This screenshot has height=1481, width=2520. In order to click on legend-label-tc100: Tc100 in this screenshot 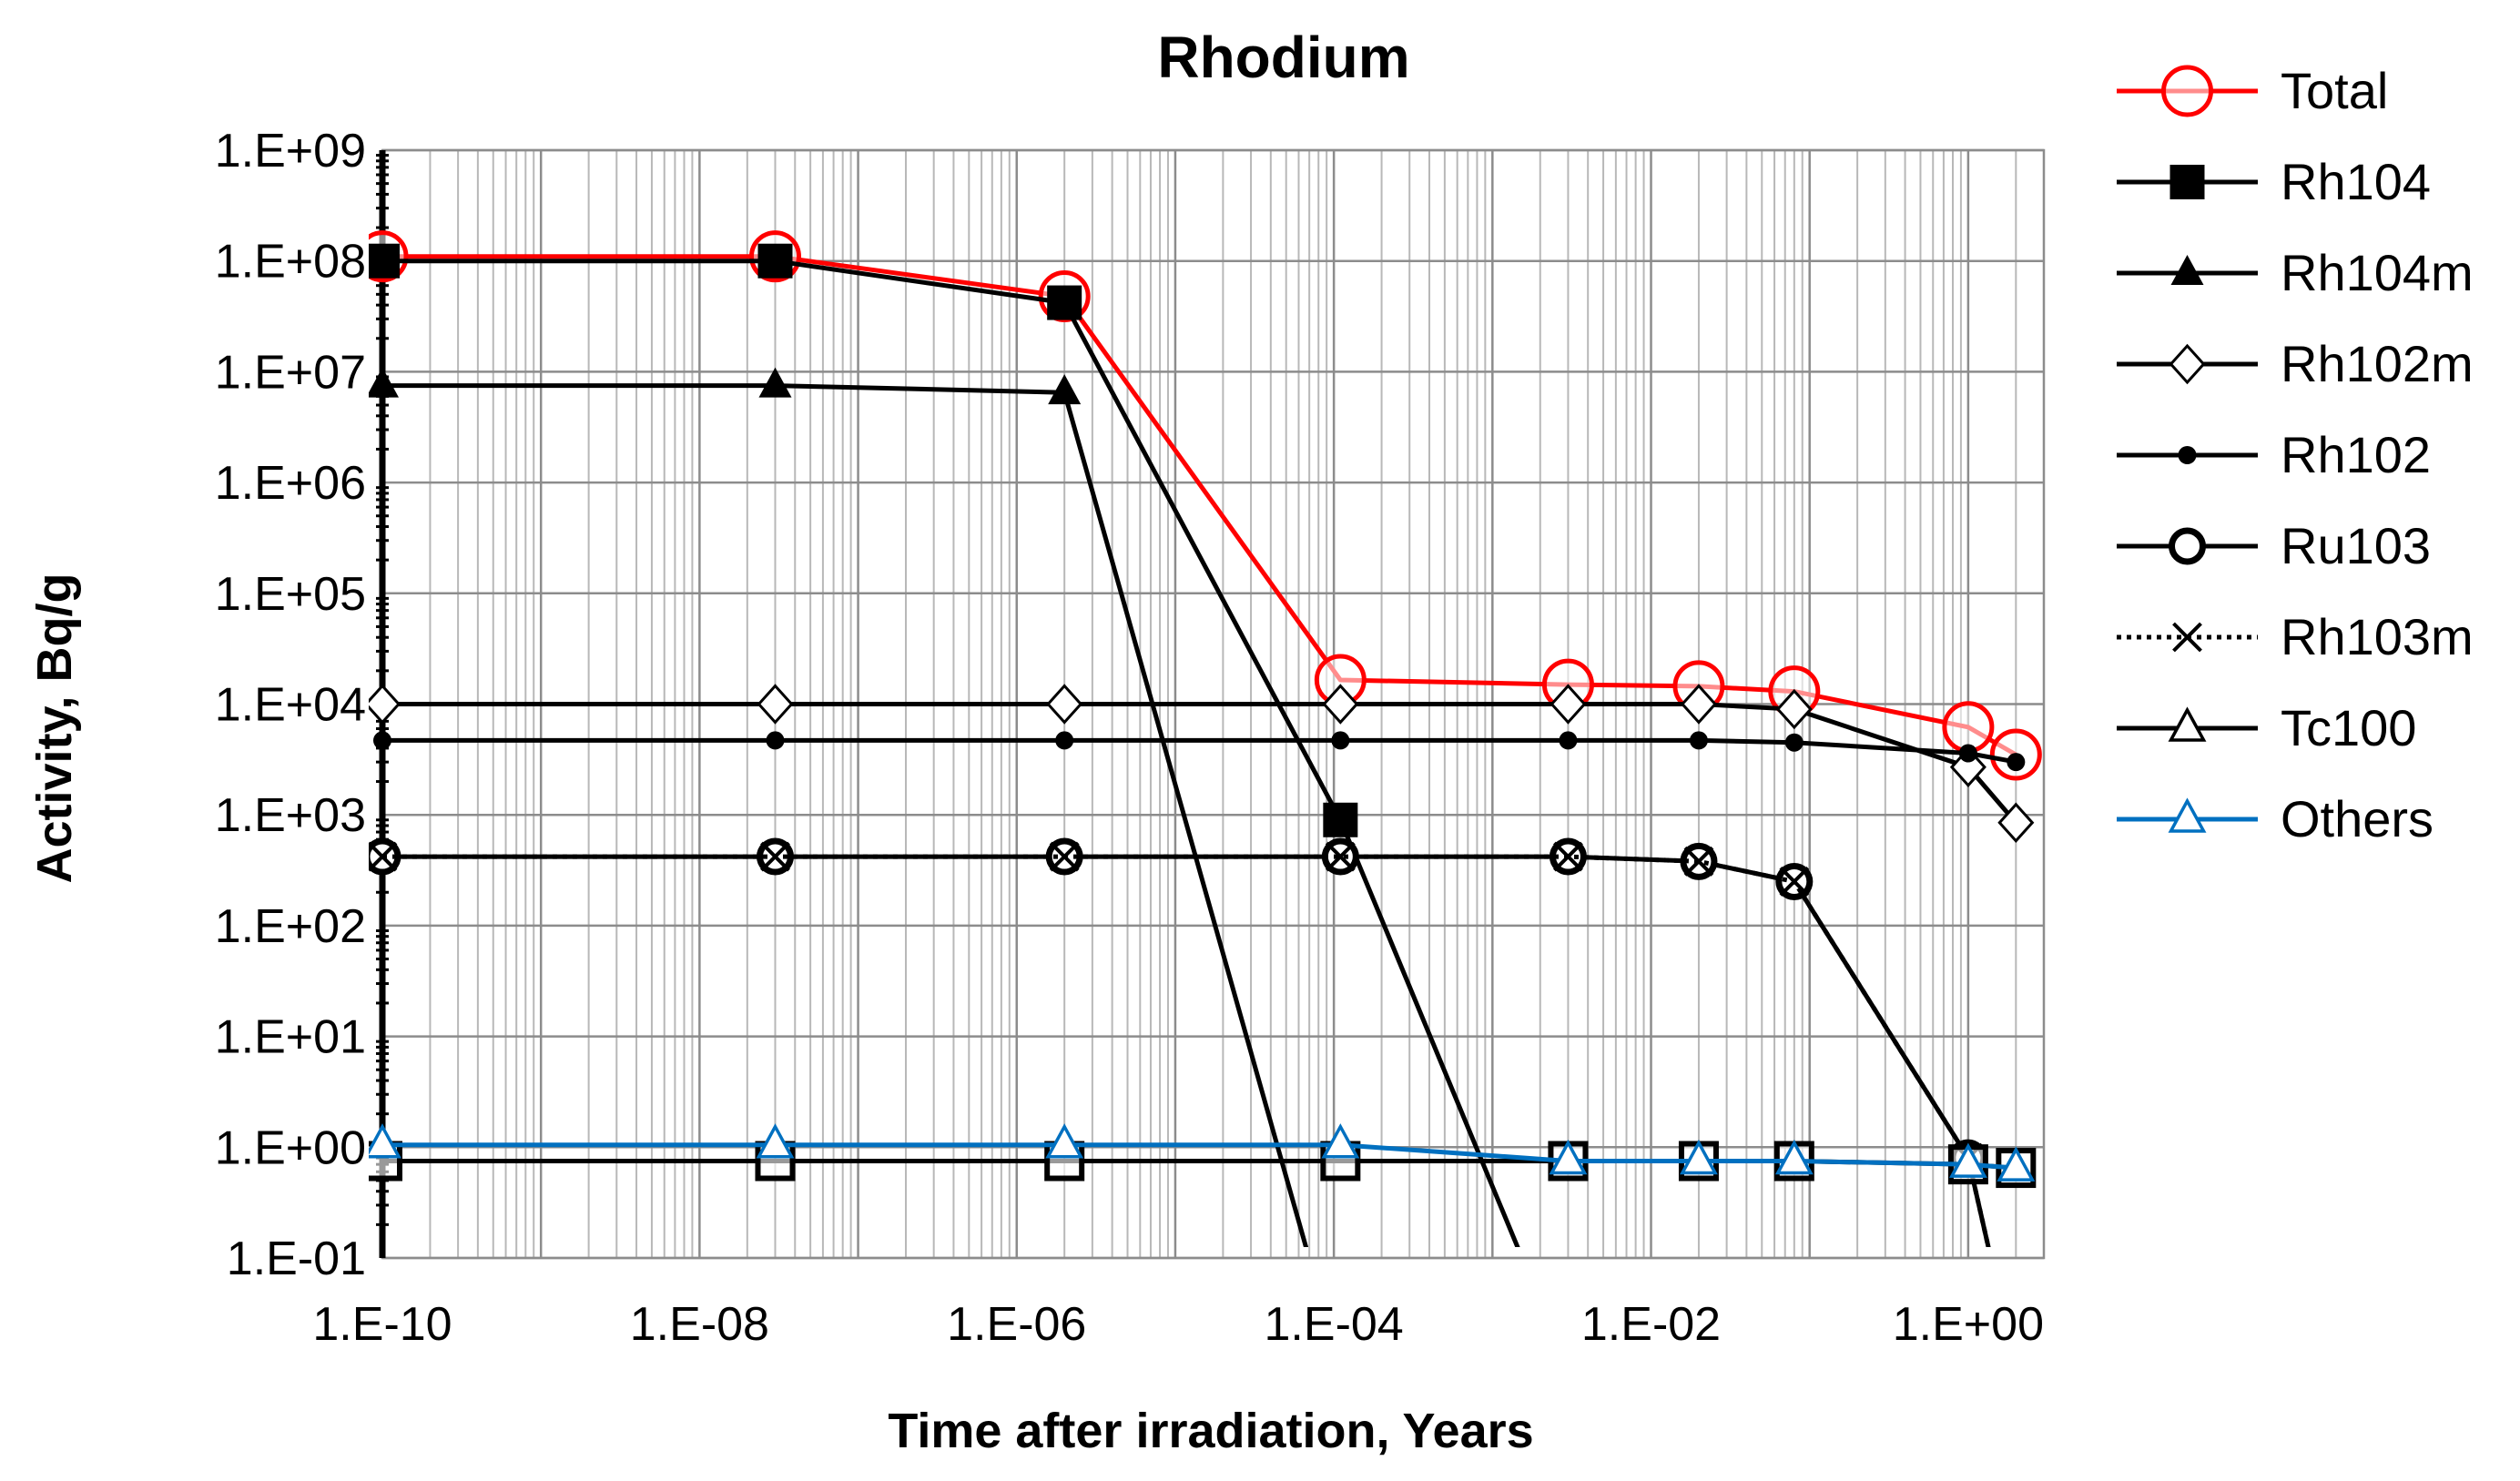, I will do `click(2348, 727)`.